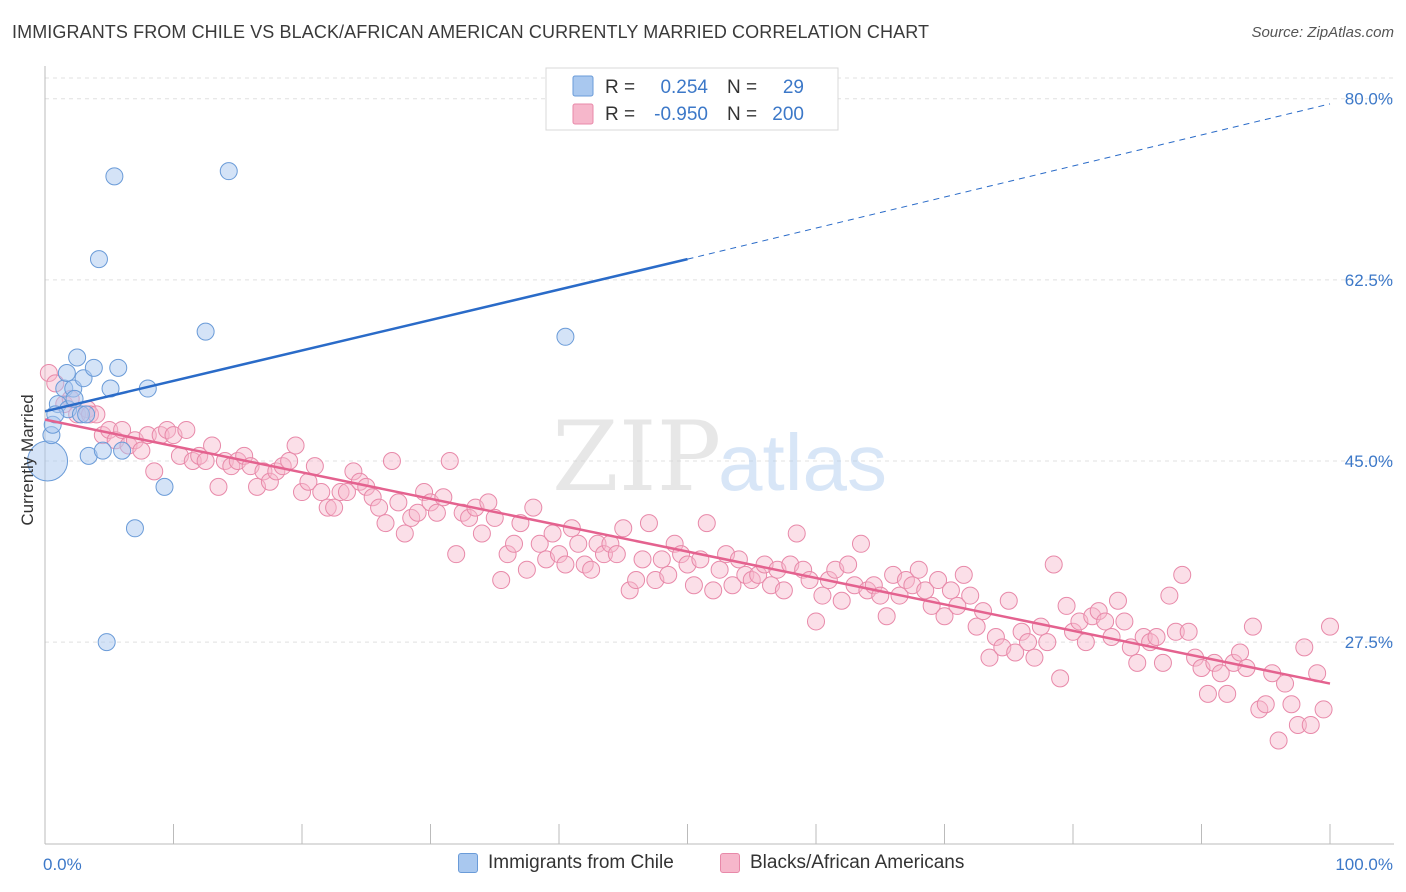 This screenshot has height=892, width=1406. Describe the element at coordinates (684, 87) in the screenshot. I see `legend-r-value-1: 0.254` at that location.